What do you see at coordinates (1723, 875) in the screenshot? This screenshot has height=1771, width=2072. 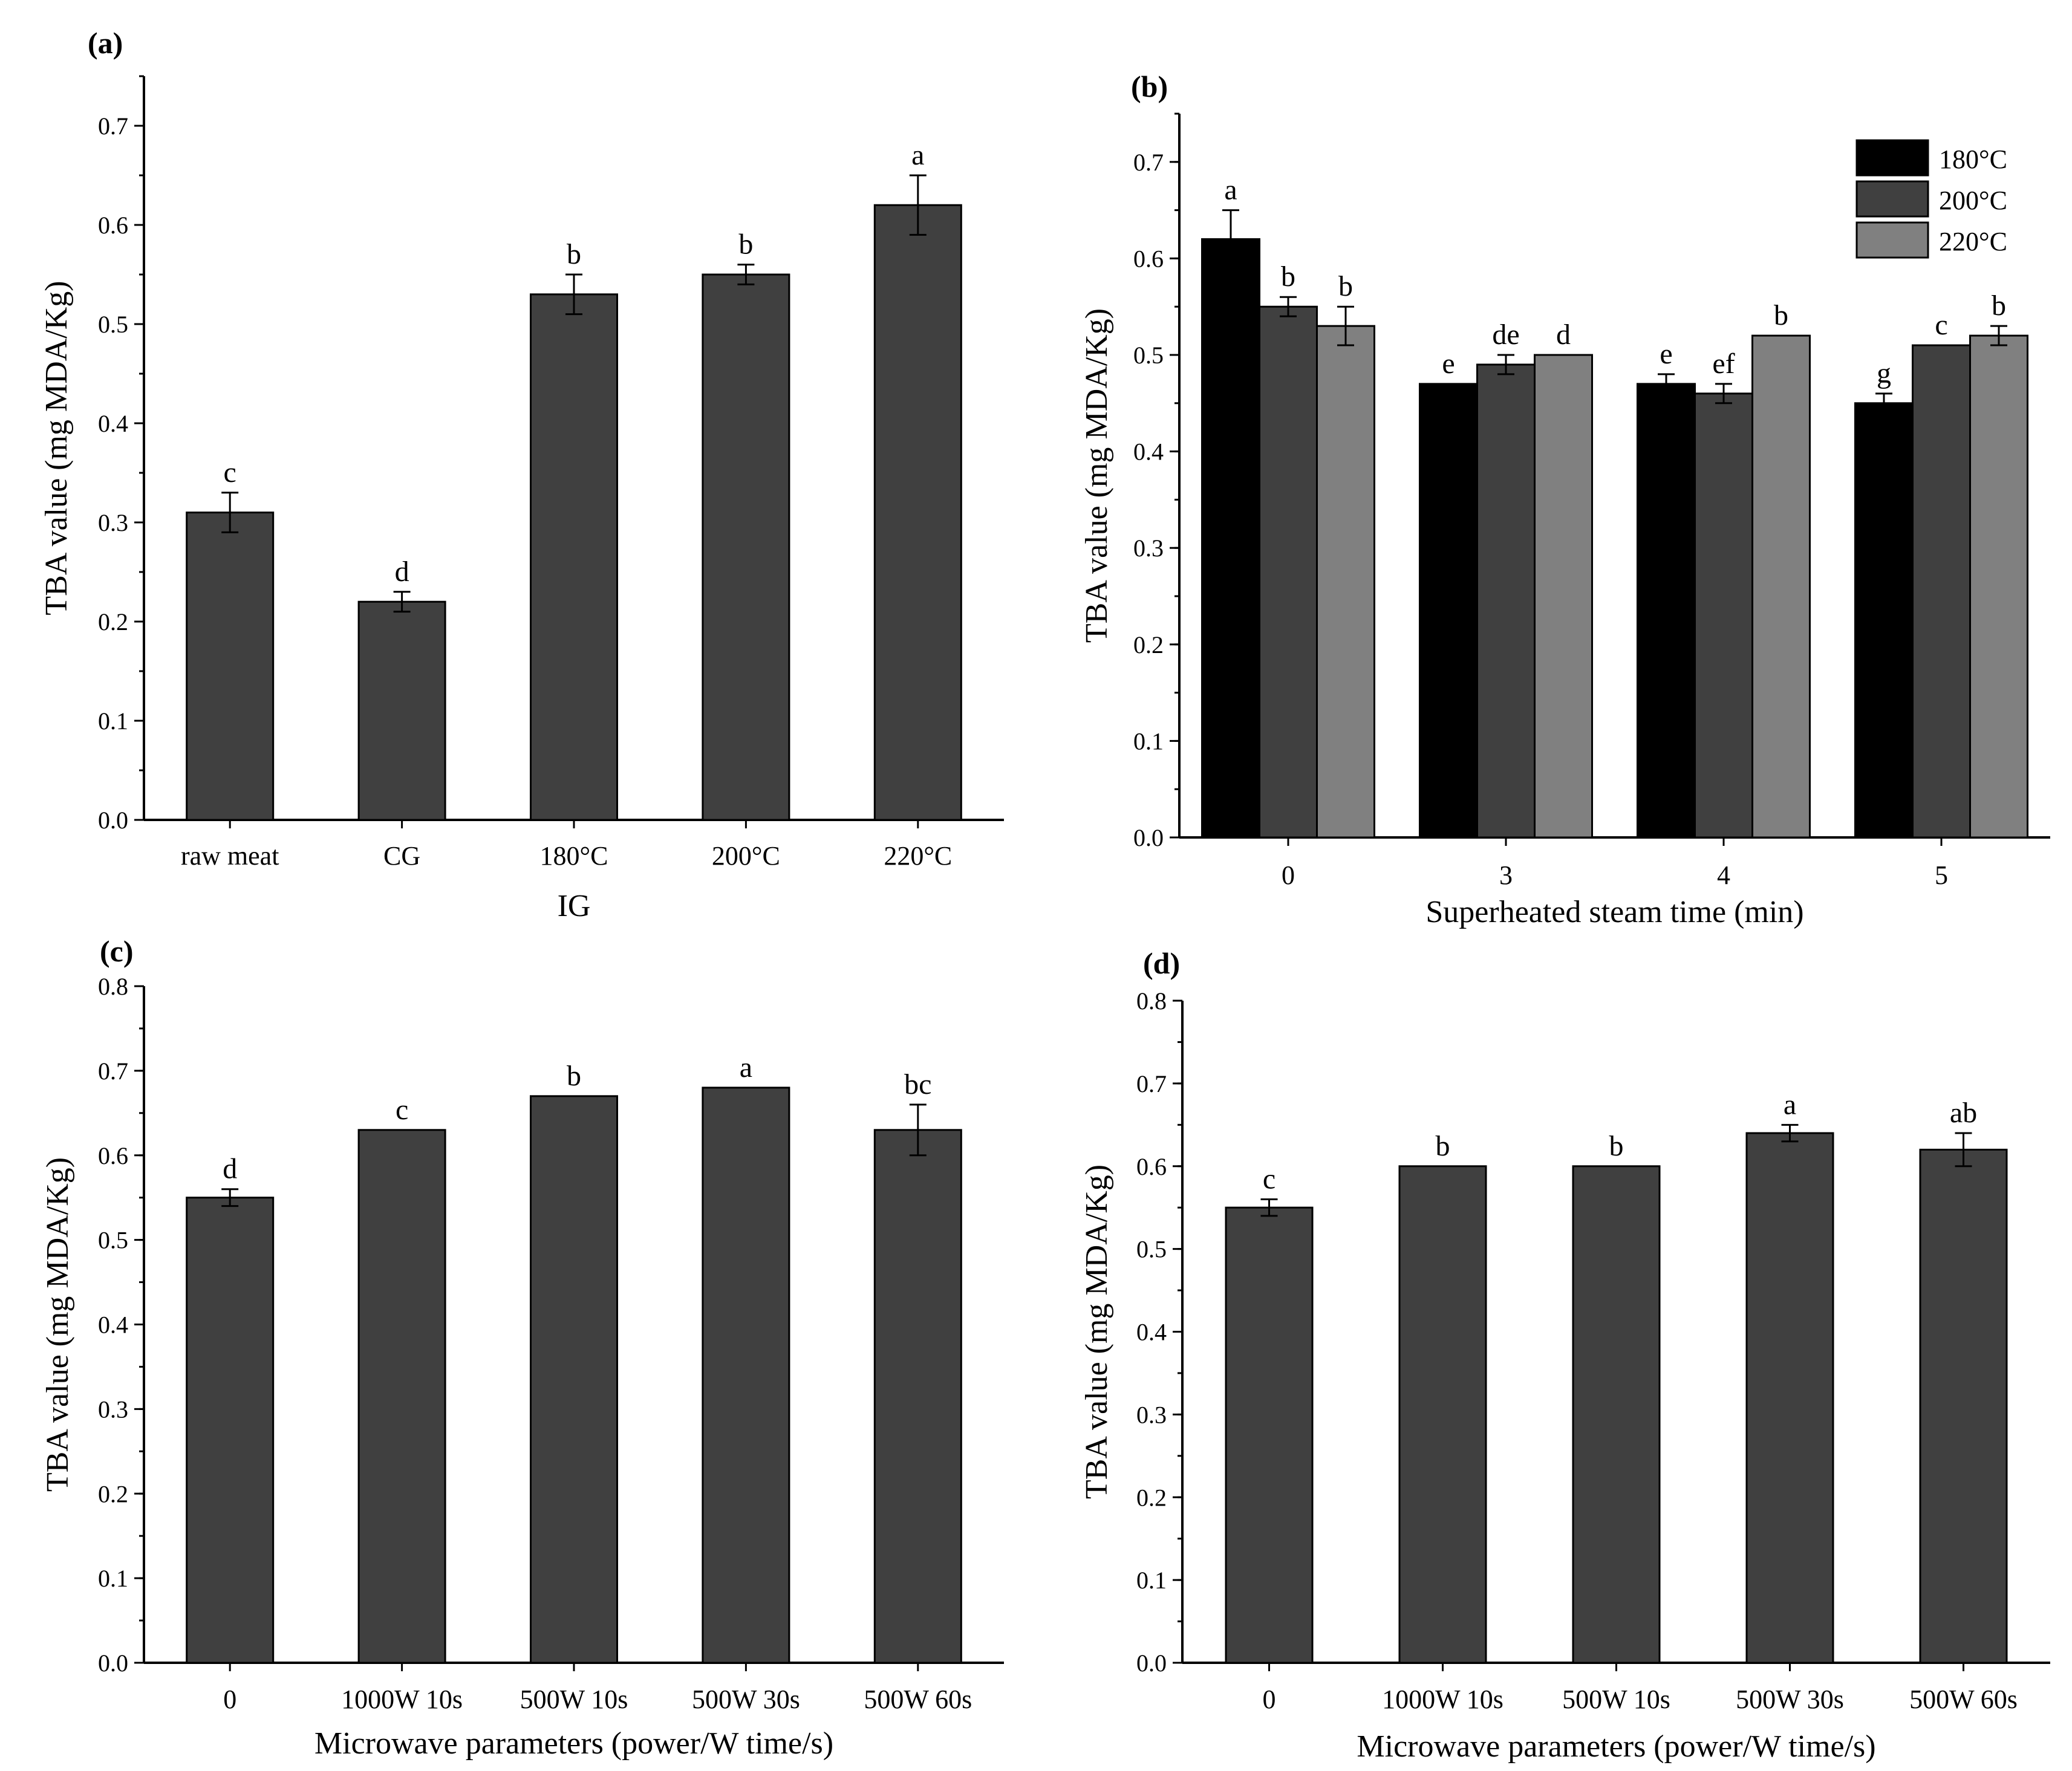 I see `x-tick-label: 4` at bounding box center [1723, 875].